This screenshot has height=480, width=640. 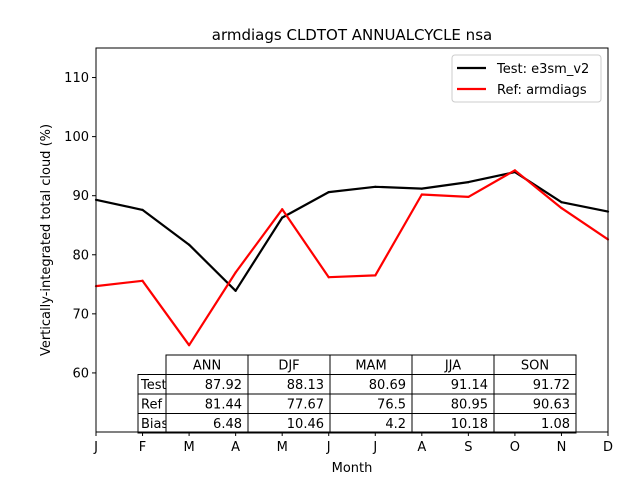 I want to click on table-cell-value: 88.13, so click(x=305, y=385).